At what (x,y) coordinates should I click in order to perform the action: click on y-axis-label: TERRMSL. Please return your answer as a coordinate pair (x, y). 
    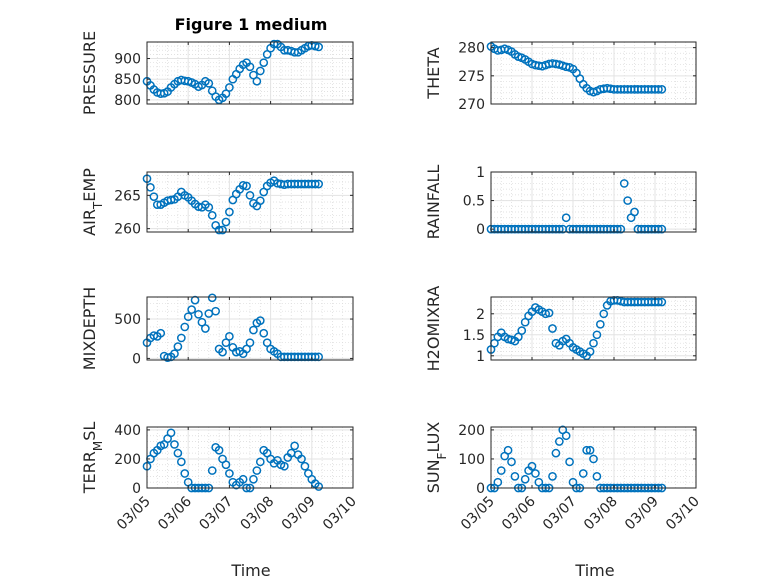
    Looking at the image, I should click on (92, 458).